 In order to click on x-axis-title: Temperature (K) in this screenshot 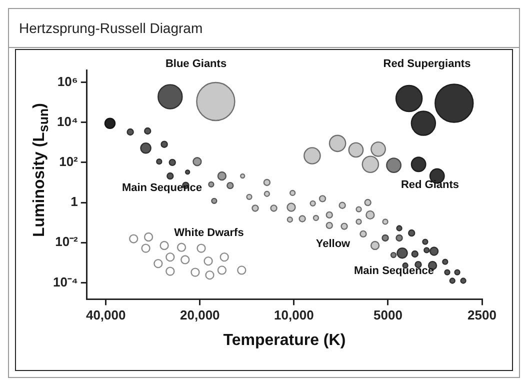, I will do `click(284, 340)`.